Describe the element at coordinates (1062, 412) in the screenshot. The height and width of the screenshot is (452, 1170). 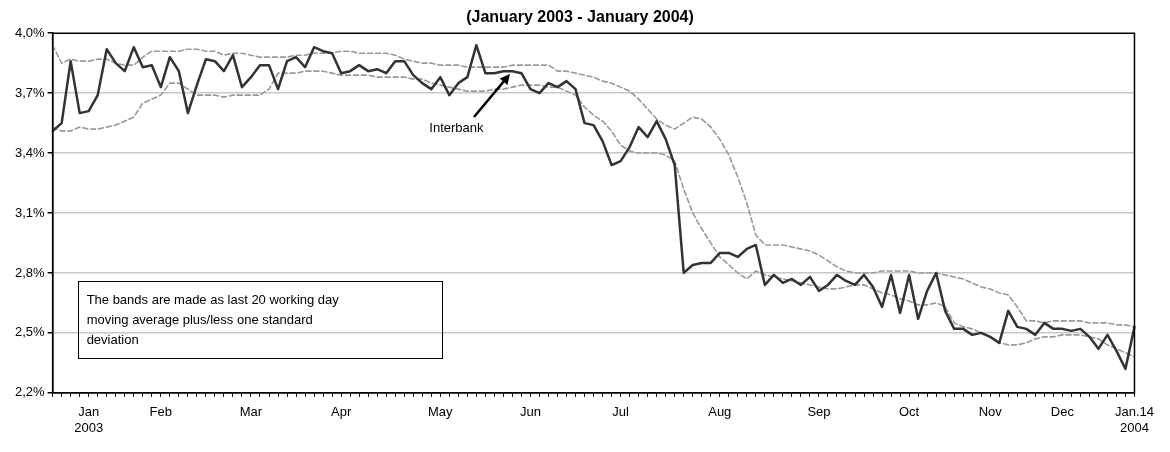
I see `x-tick-label: Dec` at that location.